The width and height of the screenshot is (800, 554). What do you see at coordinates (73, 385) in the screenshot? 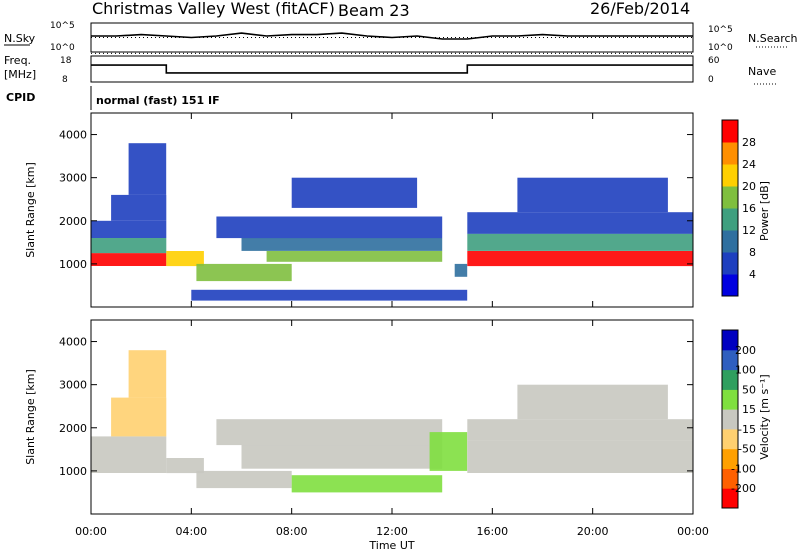
I see `velocity-ytick-label-3000: 3000` at bounding box center [73, 385].